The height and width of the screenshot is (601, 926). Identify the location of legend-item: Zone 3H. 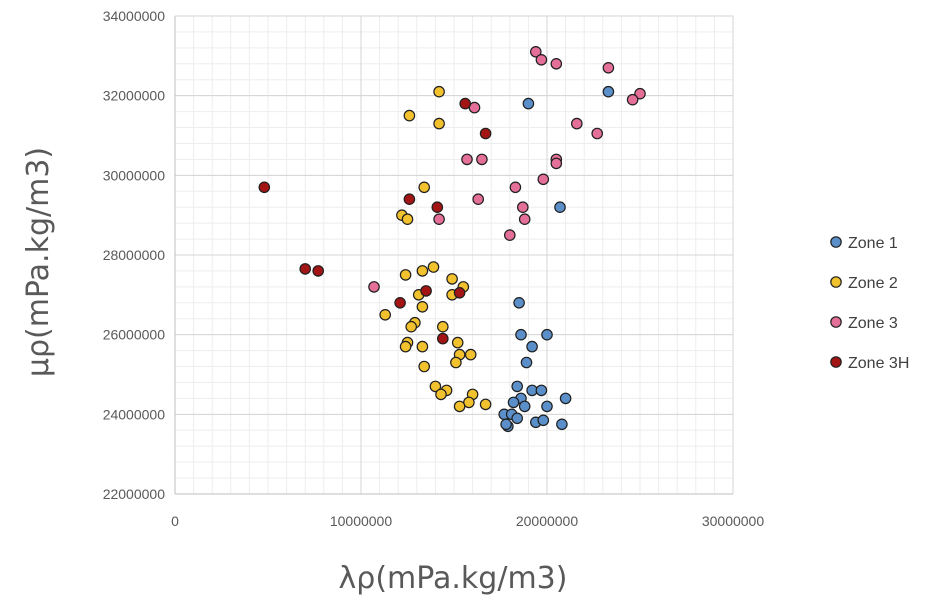
(869, 363).